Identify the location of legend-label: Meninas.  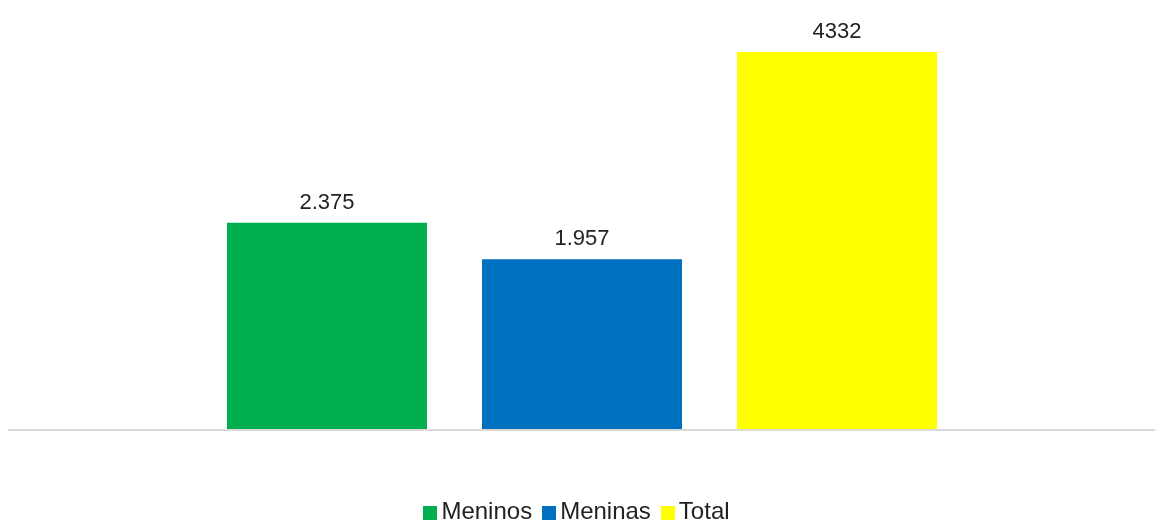
(605, 510).